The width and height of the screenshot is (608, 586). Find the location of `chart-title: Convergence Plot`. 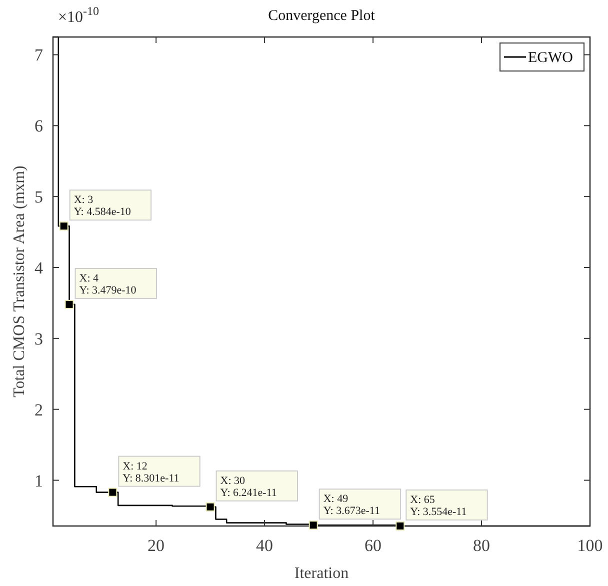

chart-title: Convergence Plot is located at coordinates (322, 16).